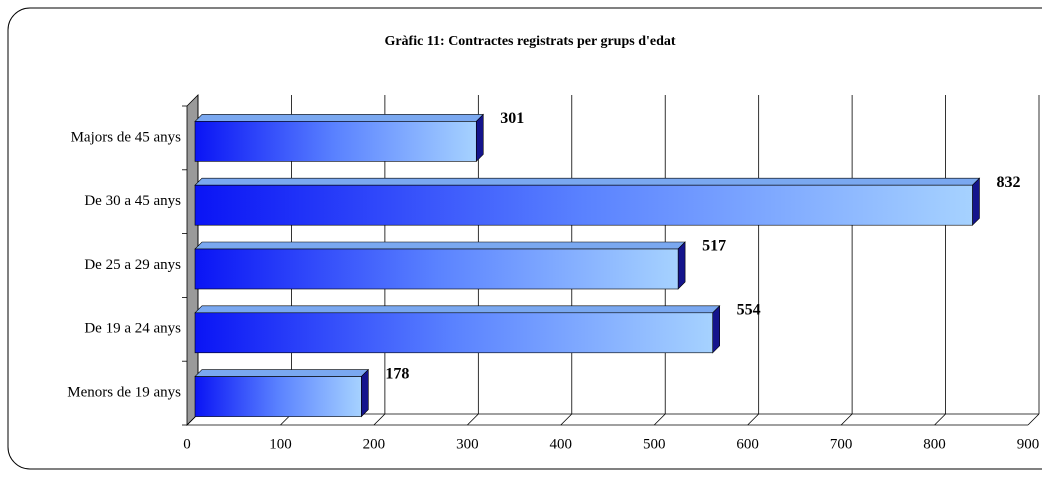 The height and width of the screenshot is (477, 1042). I want to click on value-label: 517, so click(714, 246).